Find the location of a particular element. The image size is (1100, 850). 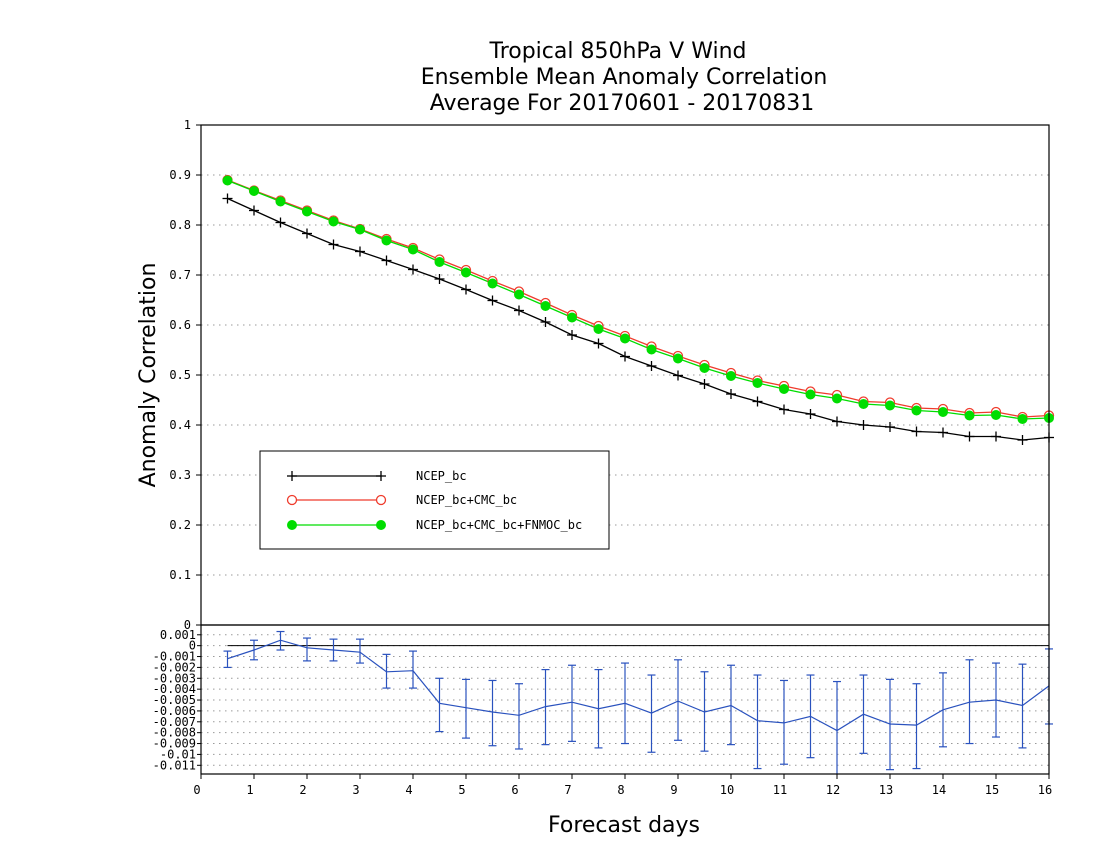

legend-label-1: NCEP_bc+CMC_bc is located at coordinates (466, 500).